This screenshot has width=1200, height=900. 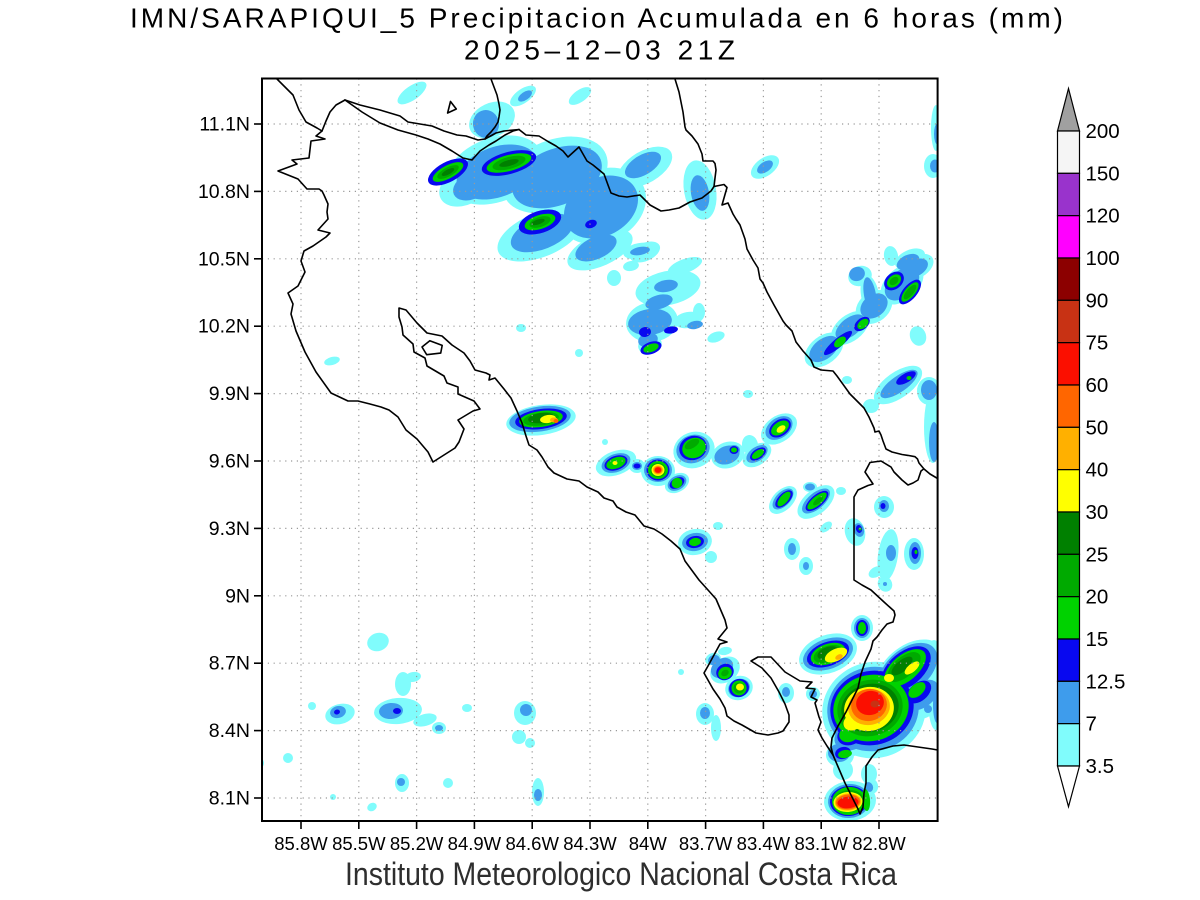 I want to click on svg-text: 10.8N, so click(x=224, y=192).